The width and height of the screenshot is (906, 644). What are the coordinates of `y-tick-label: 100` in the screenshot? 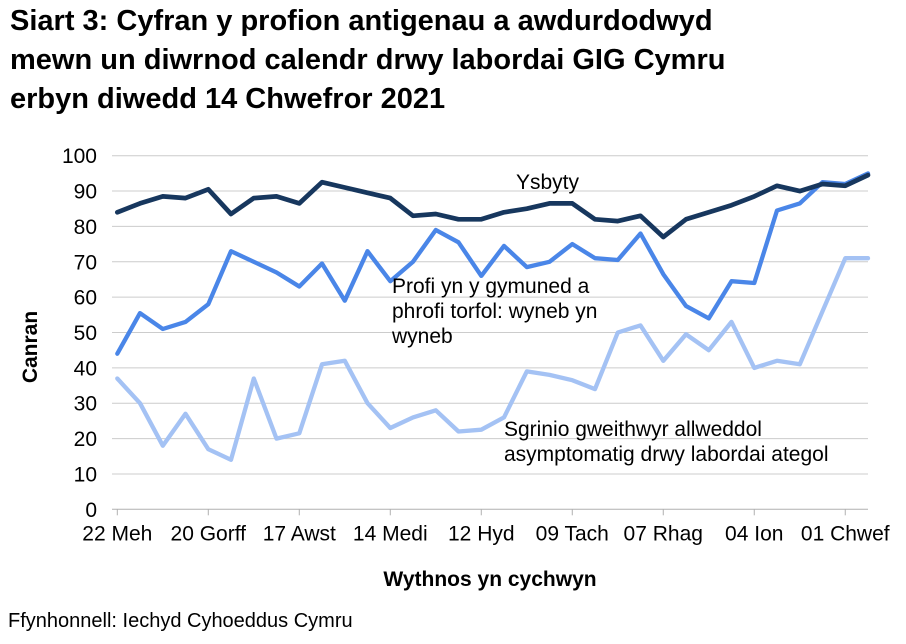 It's located at (79, 156).